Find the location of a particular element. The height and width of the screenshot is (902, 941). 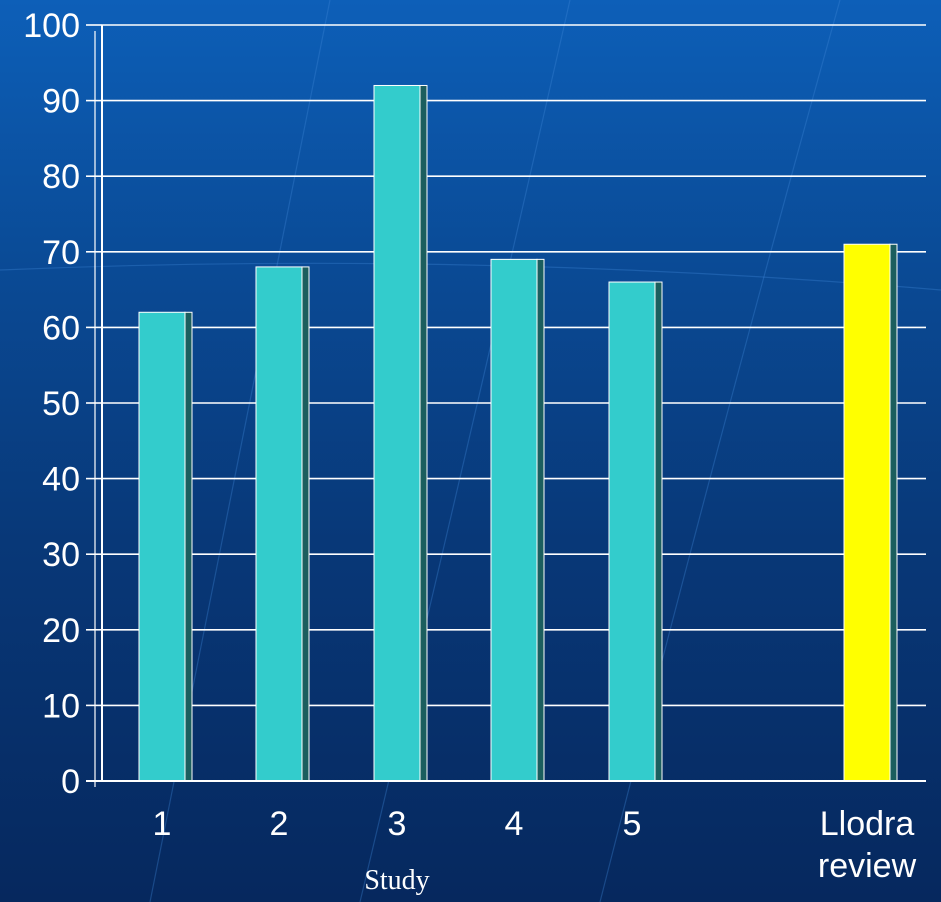

x-tick-label-line: 4 is located at coordinates (514, 824).